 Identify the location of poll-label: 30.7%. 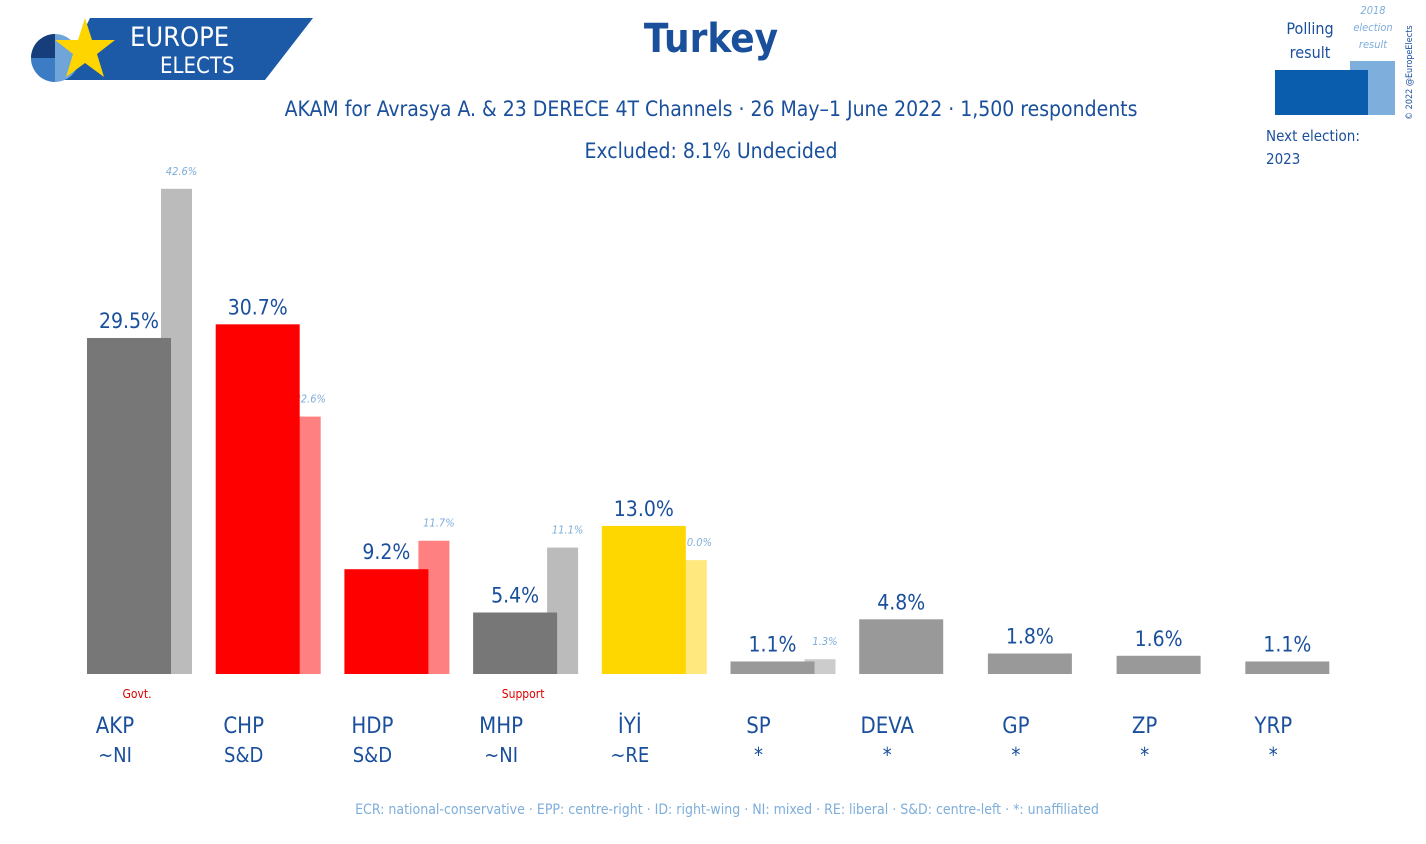
(258, 307).